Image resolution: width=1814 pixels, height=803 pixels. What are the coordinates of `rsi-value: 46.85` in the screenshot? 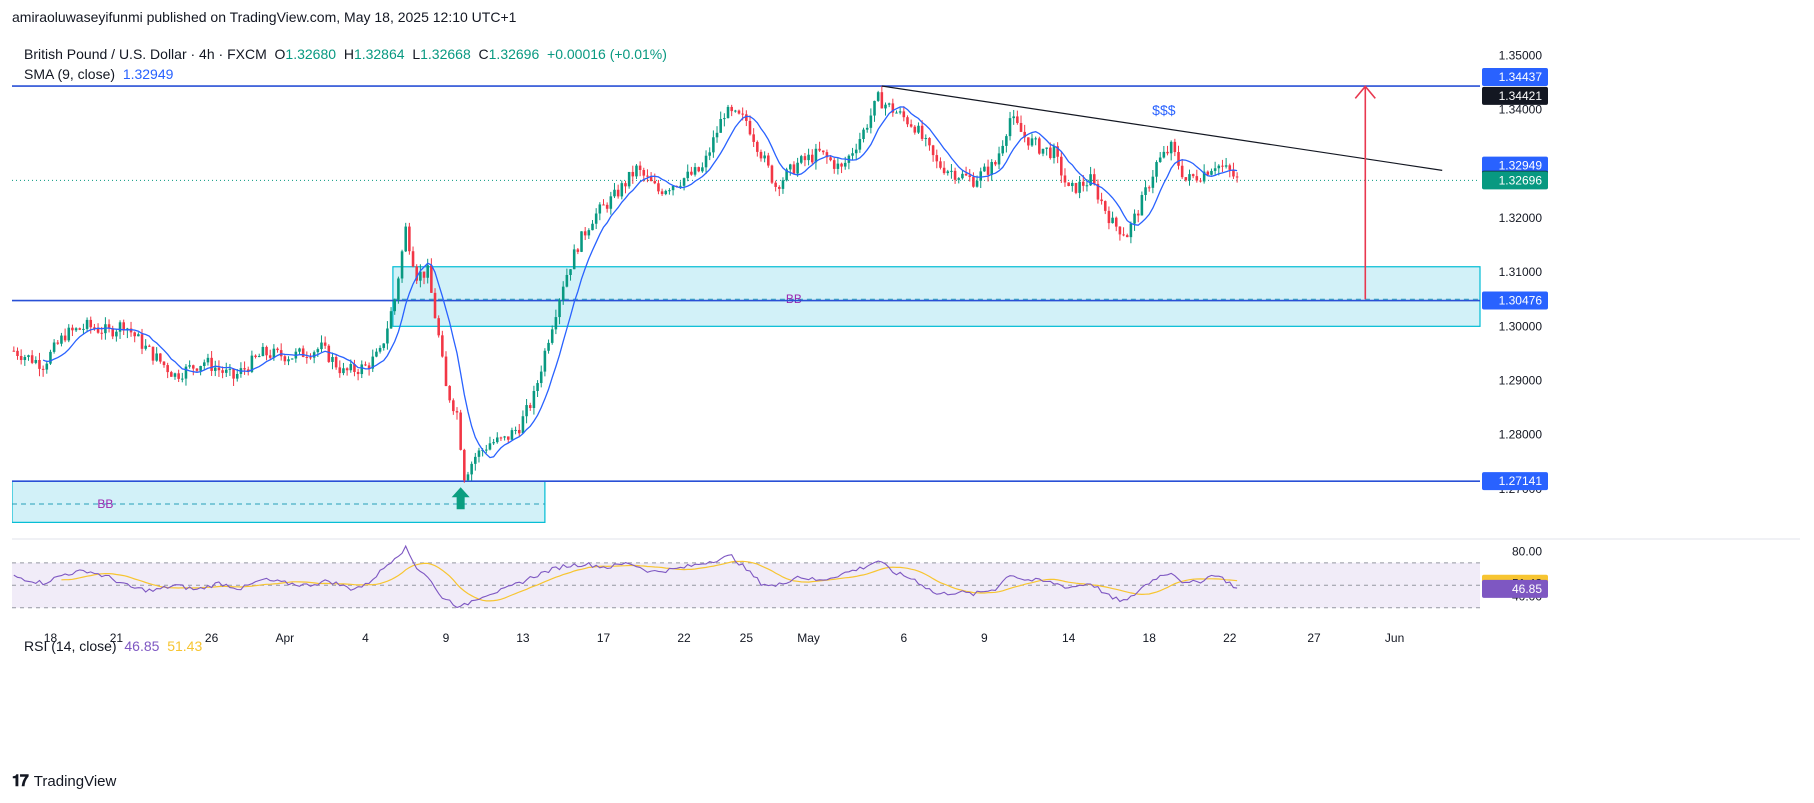 It's located at (142, 646).